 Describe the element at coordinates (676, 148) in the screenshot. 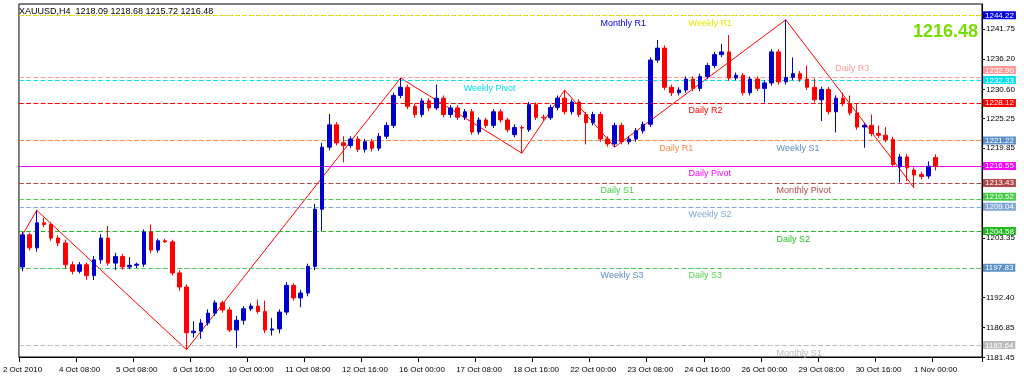

I see `ref-line-label: Daily R1` at that location.